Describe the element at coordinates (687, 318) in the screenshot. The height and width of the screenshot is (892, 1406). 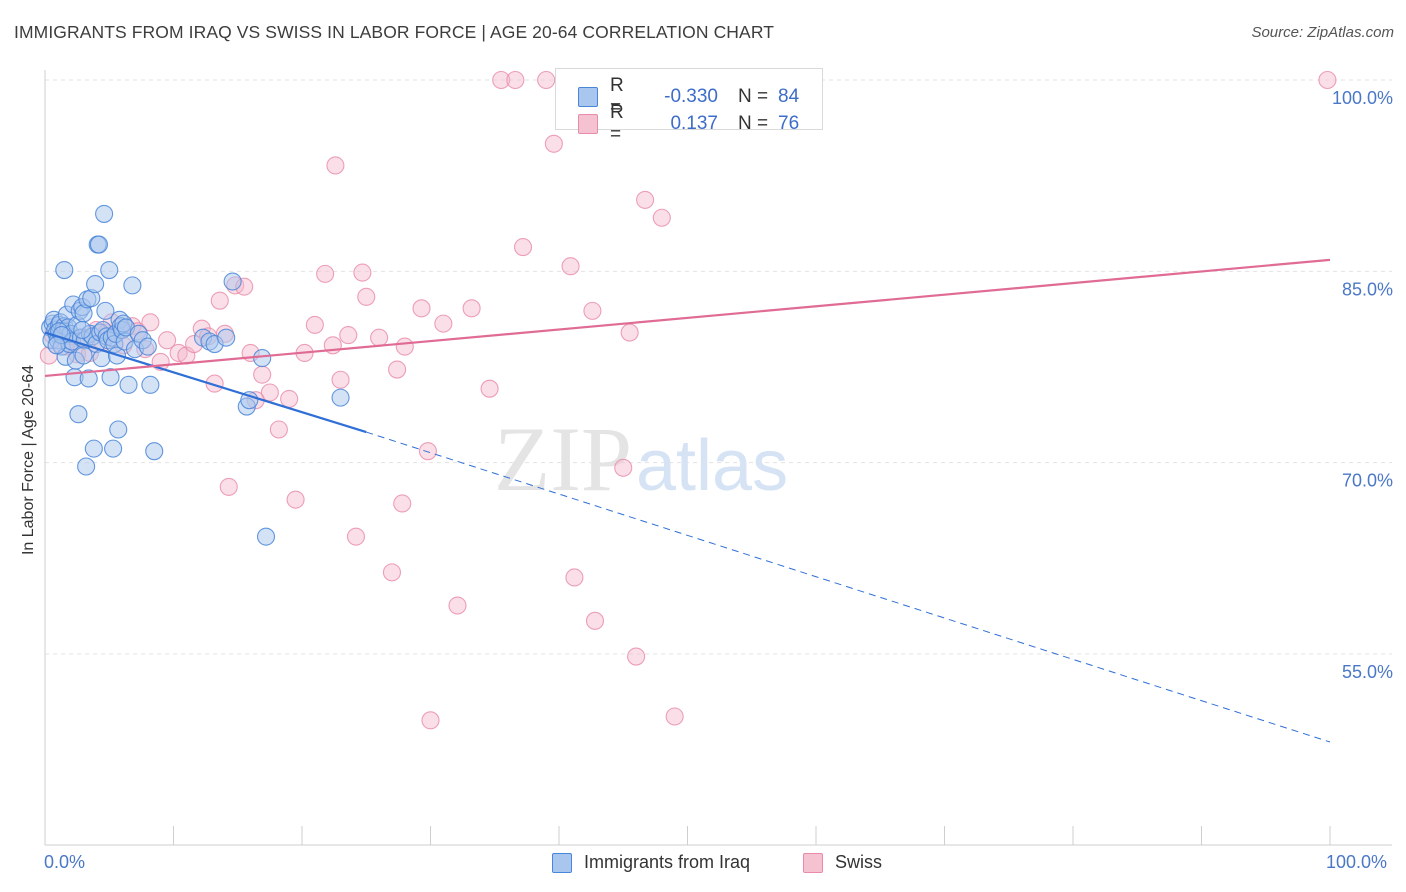
I see `swiss-trend-line` at that location.